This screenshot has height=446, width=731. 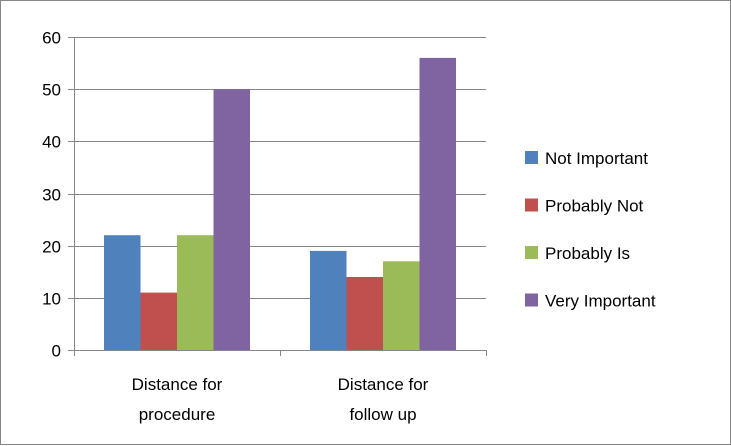 I want to click on y-tick-label: 0, so click(x=56, y=351).